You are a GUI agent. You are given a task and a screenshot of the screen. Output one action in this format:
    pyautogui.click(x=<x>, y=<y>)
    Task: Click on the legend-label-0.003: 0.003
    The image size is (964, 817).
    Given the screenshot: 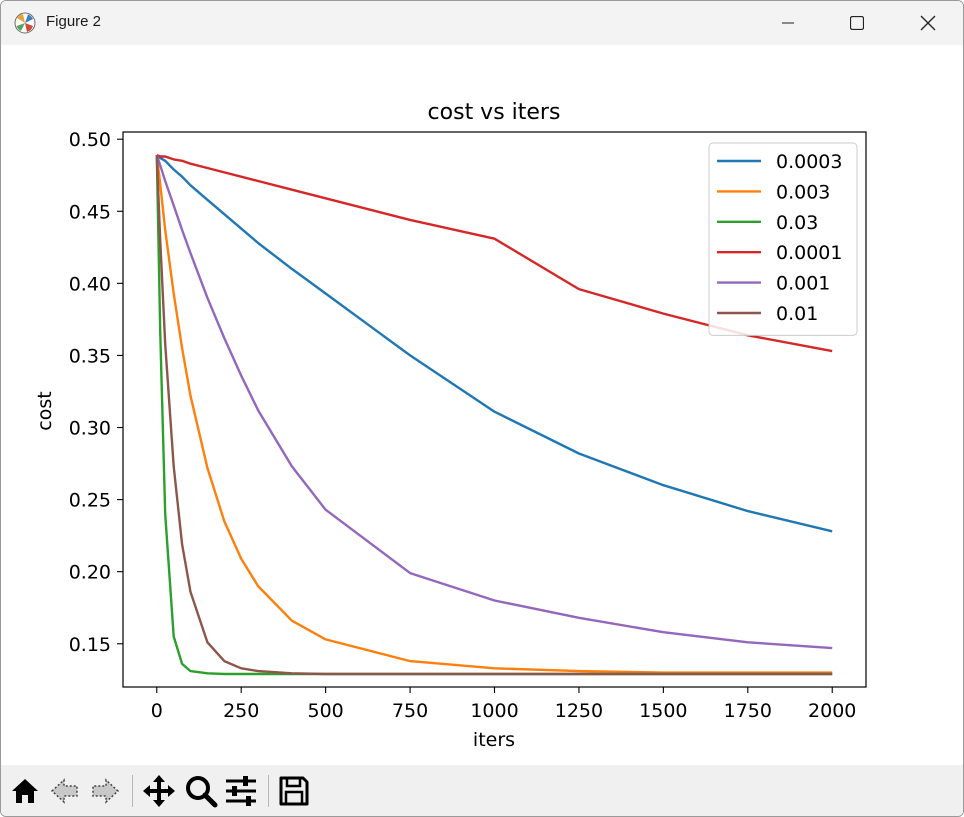 What is the action you would take?
    pyautogui.click(x=803, y=192)
    